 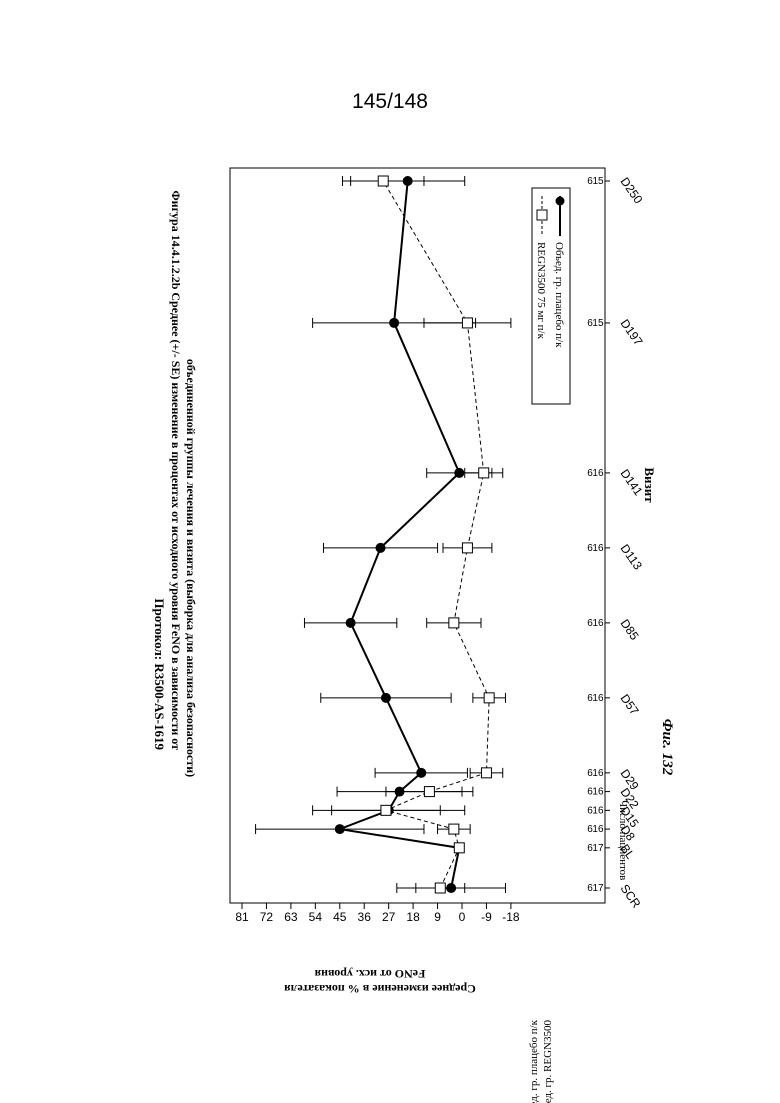 What do you see at coordinates (467, 548) in the screenshot?
I see `point-regn3500-D113` at bounding box center [467, 548].